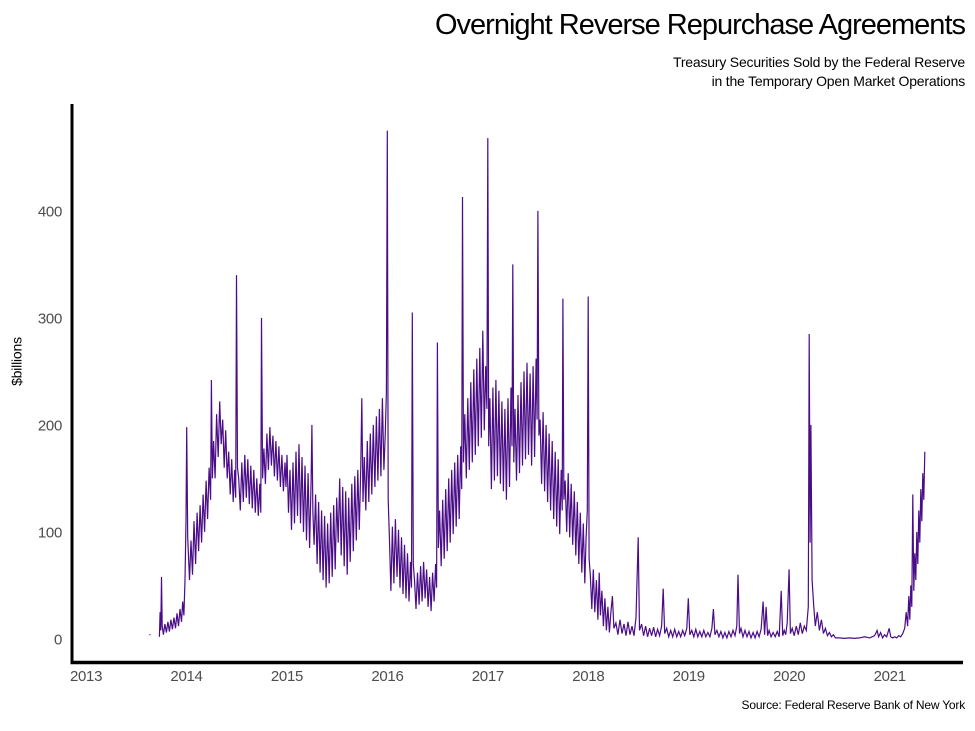 The image size is (975, 731). I want to click on y-tick-label: 200, so click(50, 425).